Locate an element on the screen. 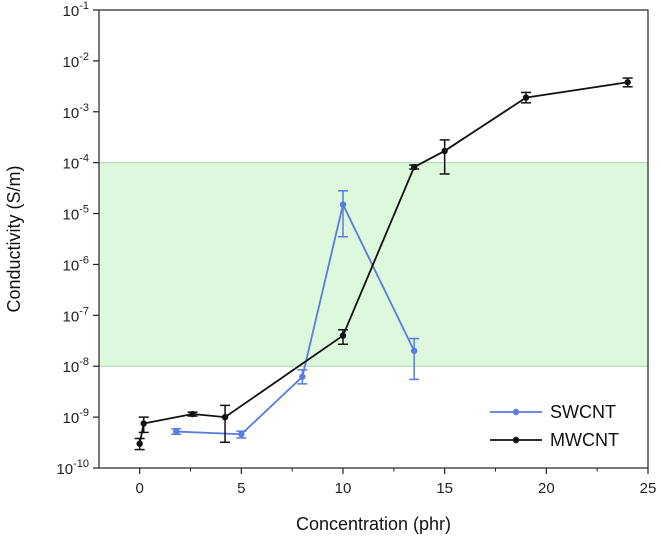 This screenshot has width=661, height=539. legend-marker-swcnt is located at coordinates (516, 412).